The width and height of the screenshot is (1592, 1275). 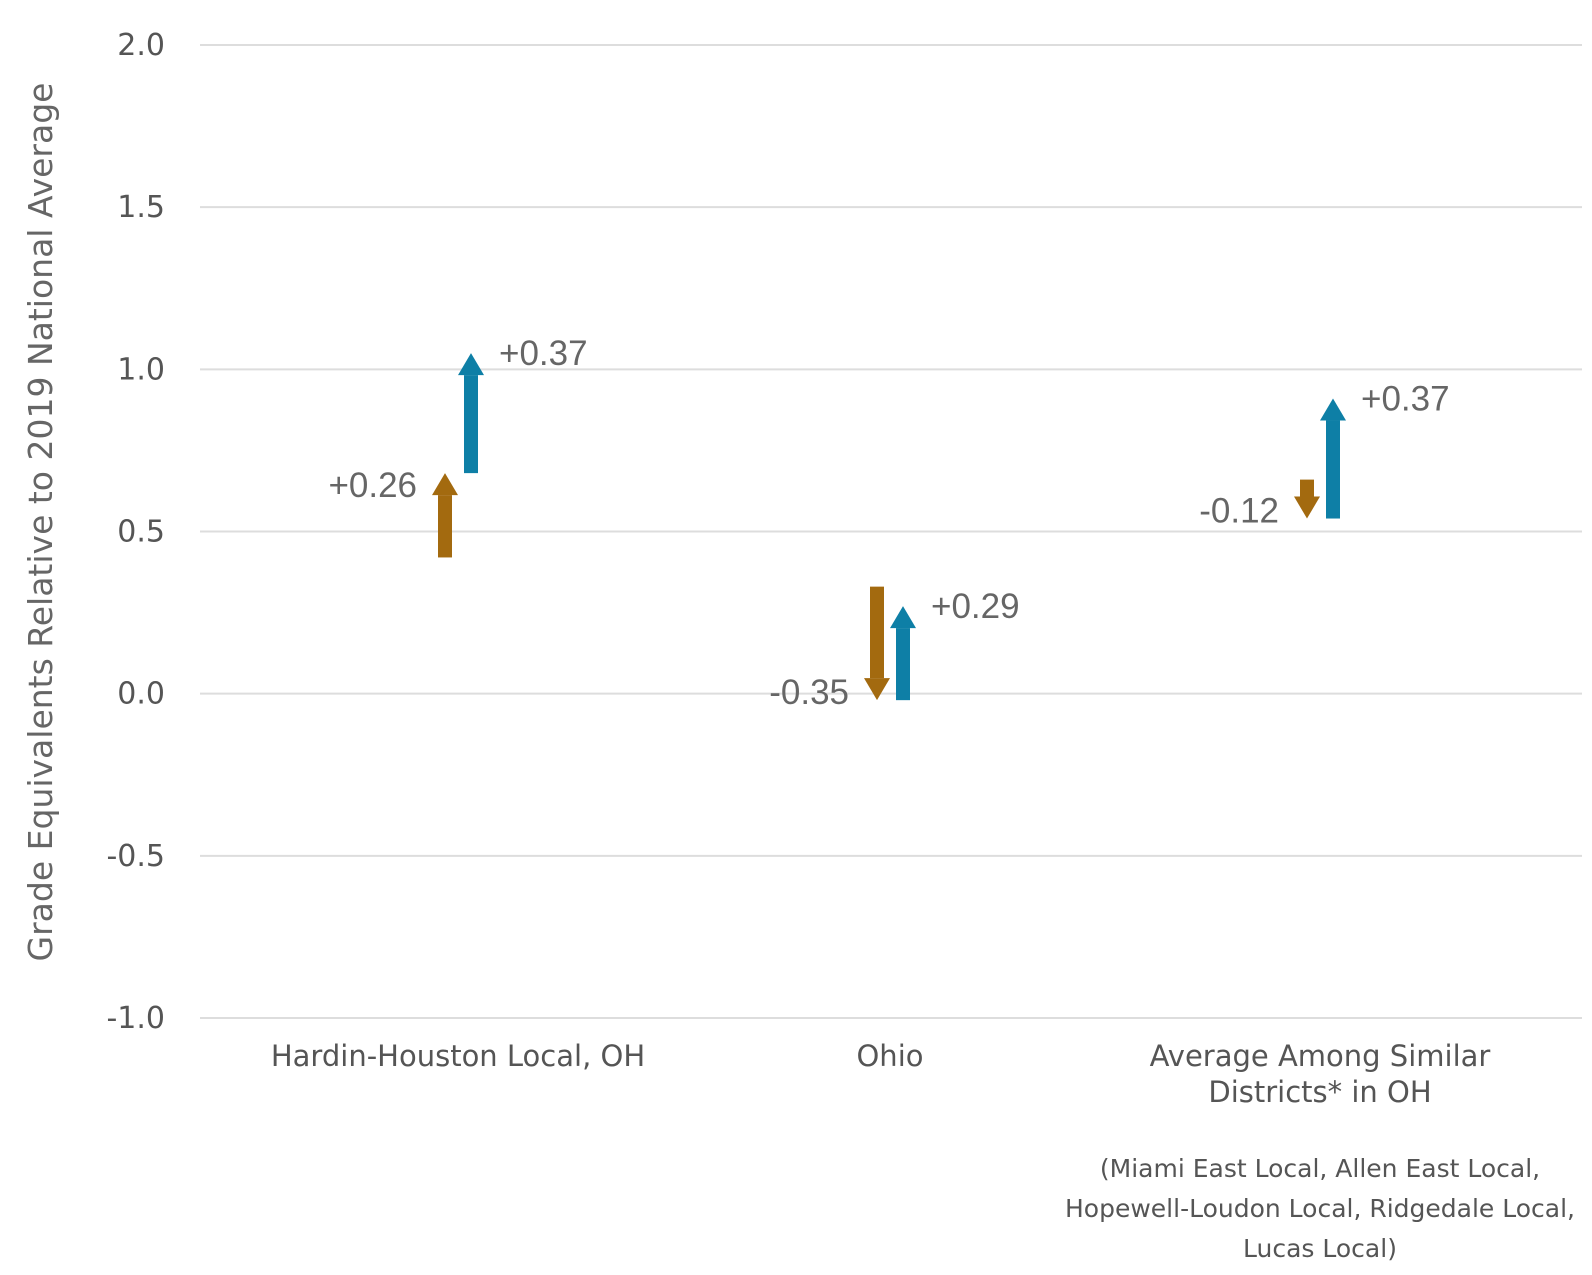 What do you see at coordinates (1320, 1056) in the screenshot?
I see `category-label: Average Among Similar` at bounding box center [1320, 1056].